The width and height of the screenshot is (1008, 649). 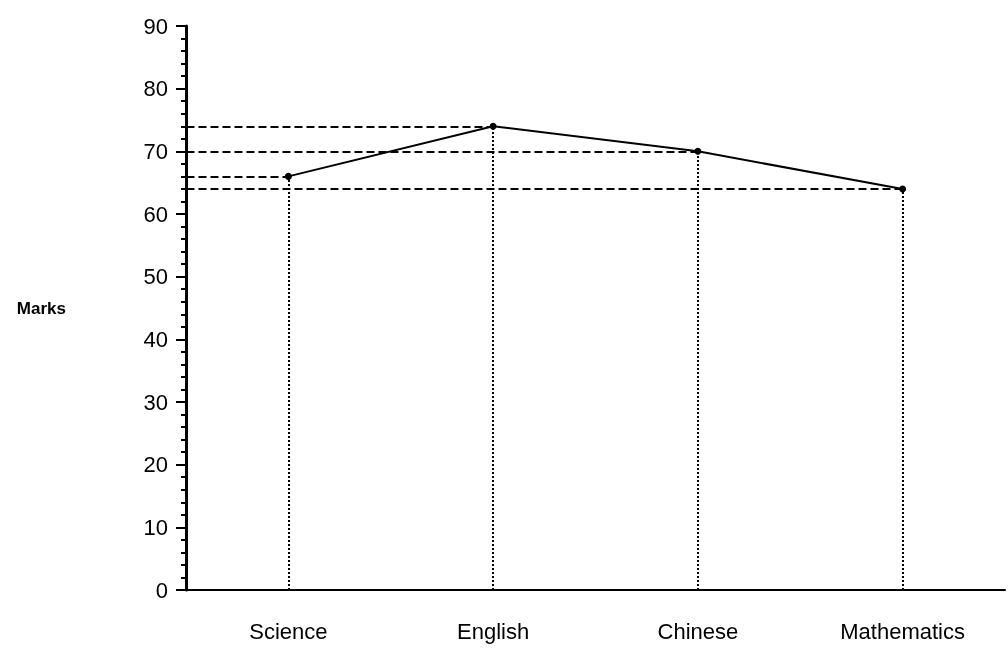 What do you see at coordinates (155, 214) in the screenshot?
I see `y-tick-label: 60` at bounding box center [155, 214].